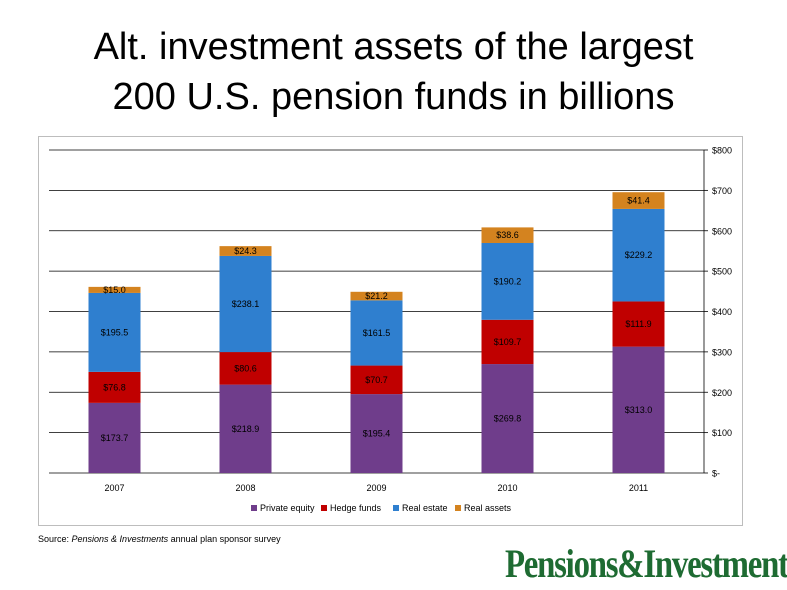 The height and width of the screenshot is (590, 787). Describe the element at coordinates (488, 508) in the screenshot. I see `legend-label: Real assets` at that location.